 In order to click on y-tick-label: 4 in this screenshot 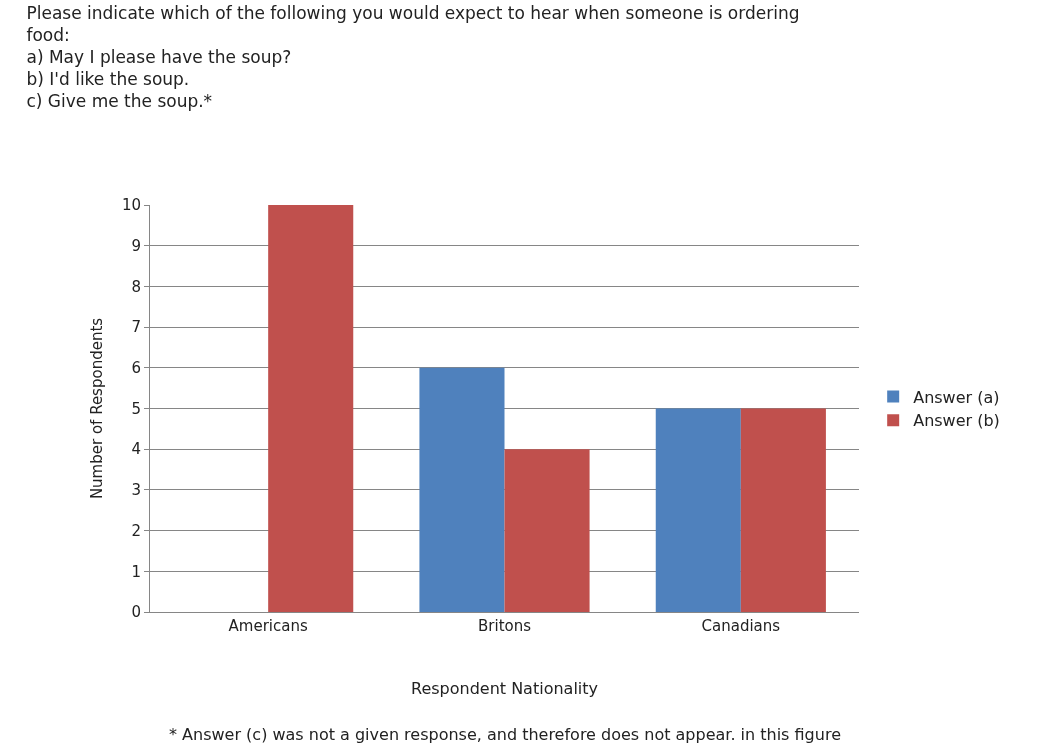, I will do `click(136, 449)`.